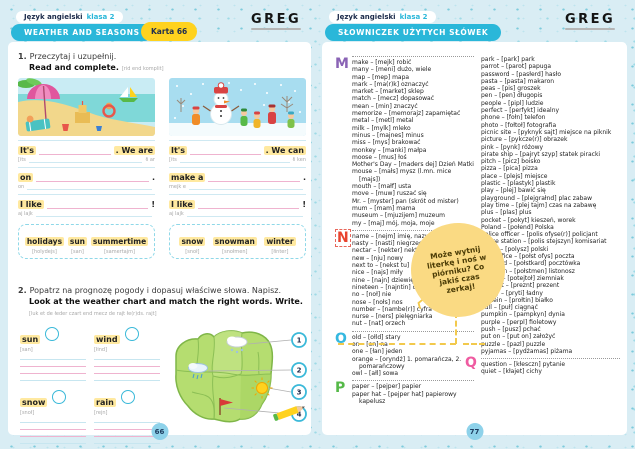 The width and height of the screenshot is (635, 449). What do you see at coordinates (119, 252) in the screenshot?
I see `pronunciation: [samertajm]` at bounding box center [119, 252].